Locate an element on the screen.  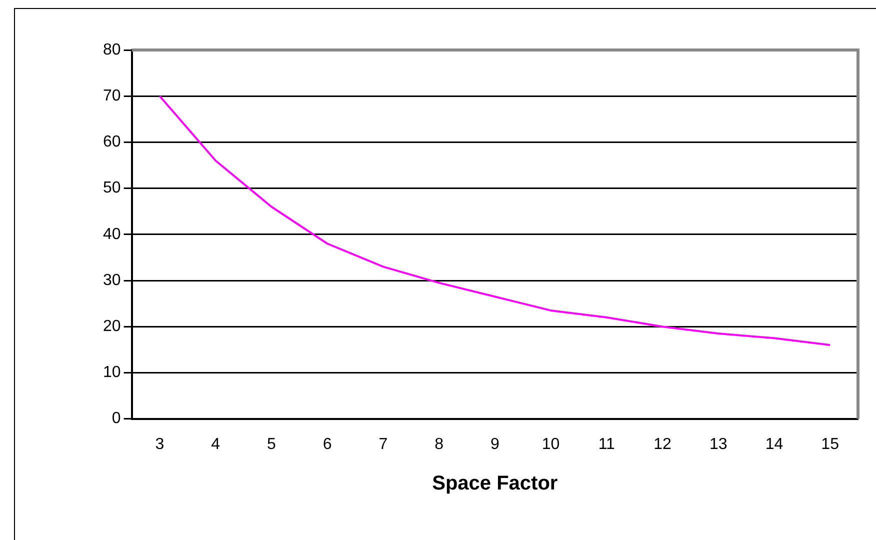
x-tick-label: 3 is located at coordinates (159, 444).